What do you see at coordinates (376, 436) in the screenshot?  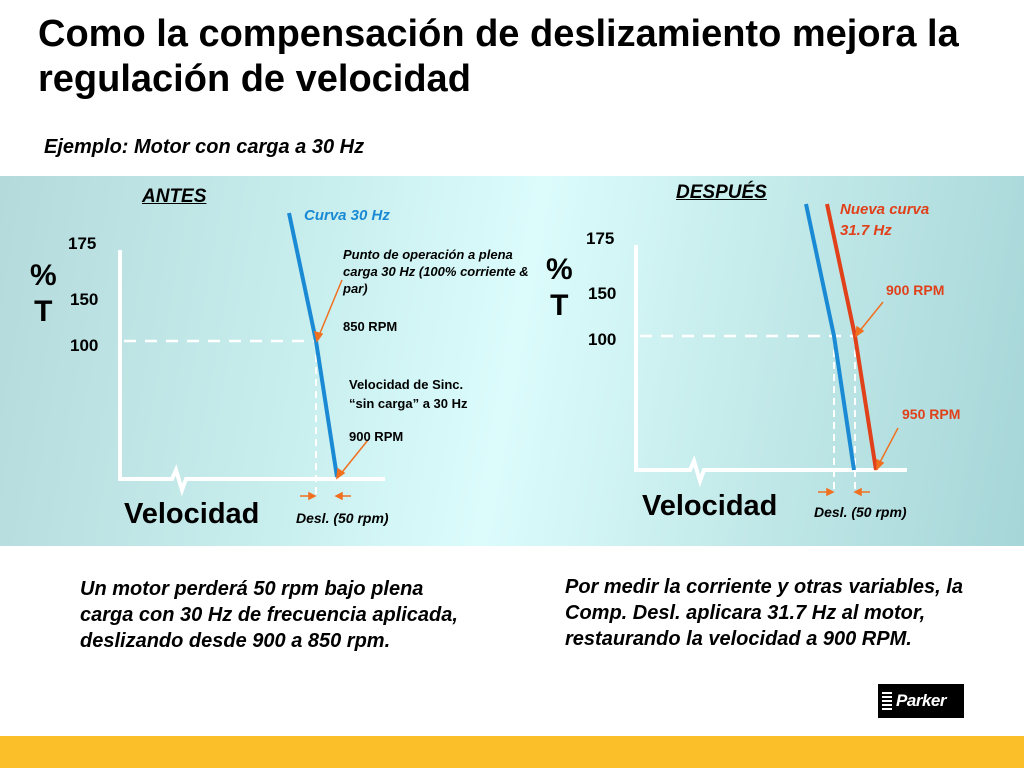 I see `before-sync-rpm: 900 RPM` at bounding box center [376, 436].